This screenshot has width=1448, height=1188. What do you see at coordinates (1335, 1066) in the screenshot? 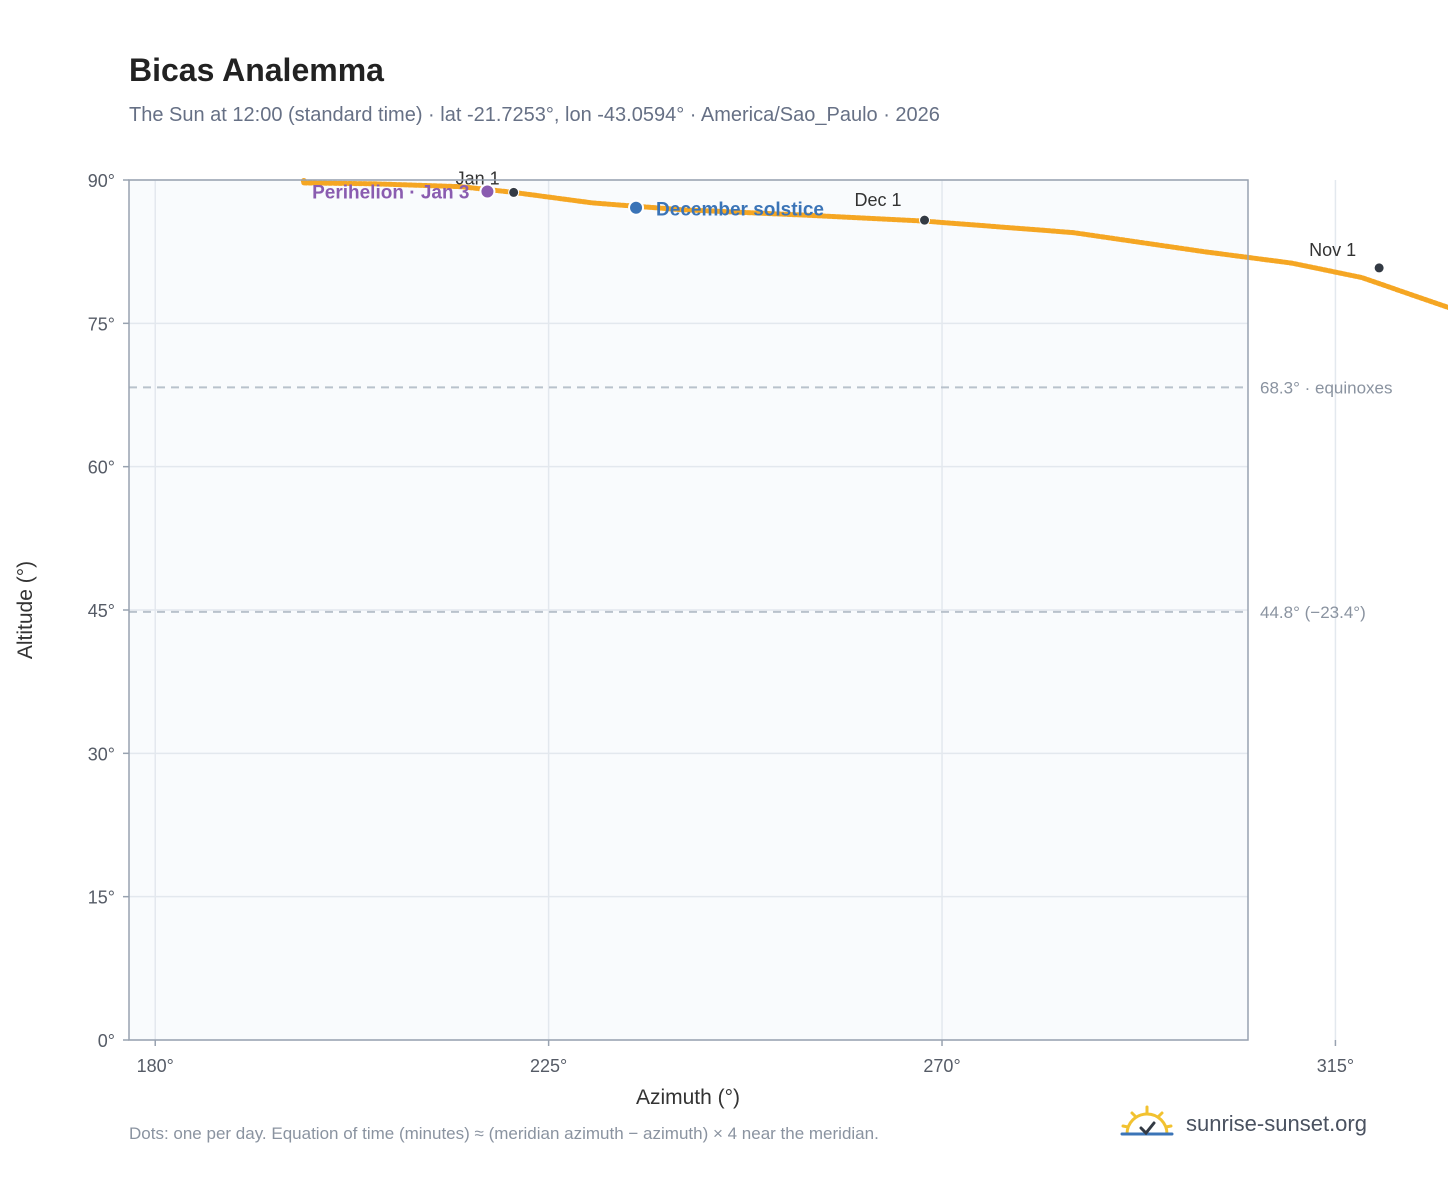
I see `x-tick-label: 315°` at bounding box center [1335, 1066].